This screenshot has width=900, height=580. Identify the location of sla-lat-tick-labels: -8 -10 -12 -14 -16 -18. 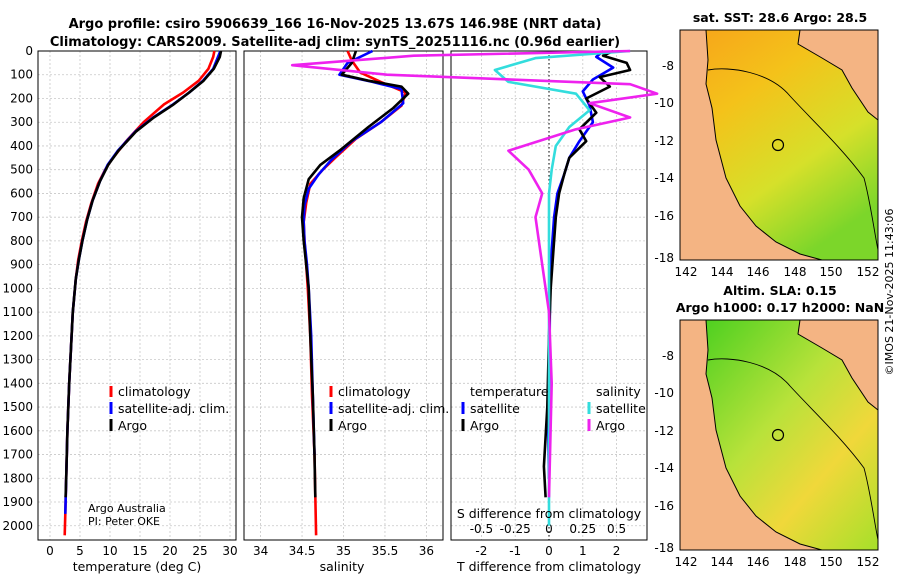
(664, 452).